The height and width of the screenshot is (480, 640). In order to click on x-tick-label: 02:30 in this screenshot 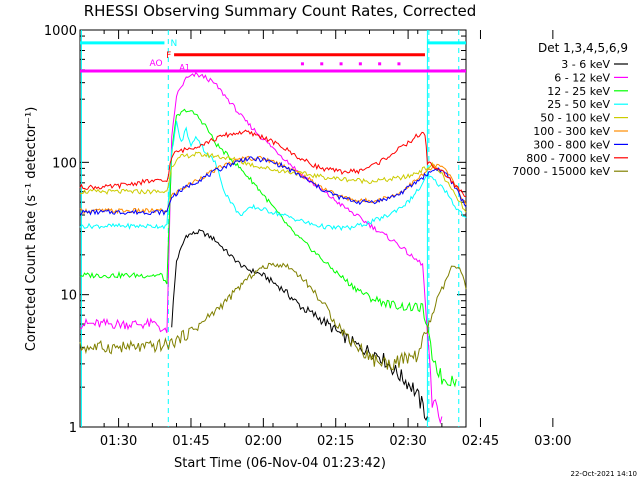, I will do `click(407, 441)`.